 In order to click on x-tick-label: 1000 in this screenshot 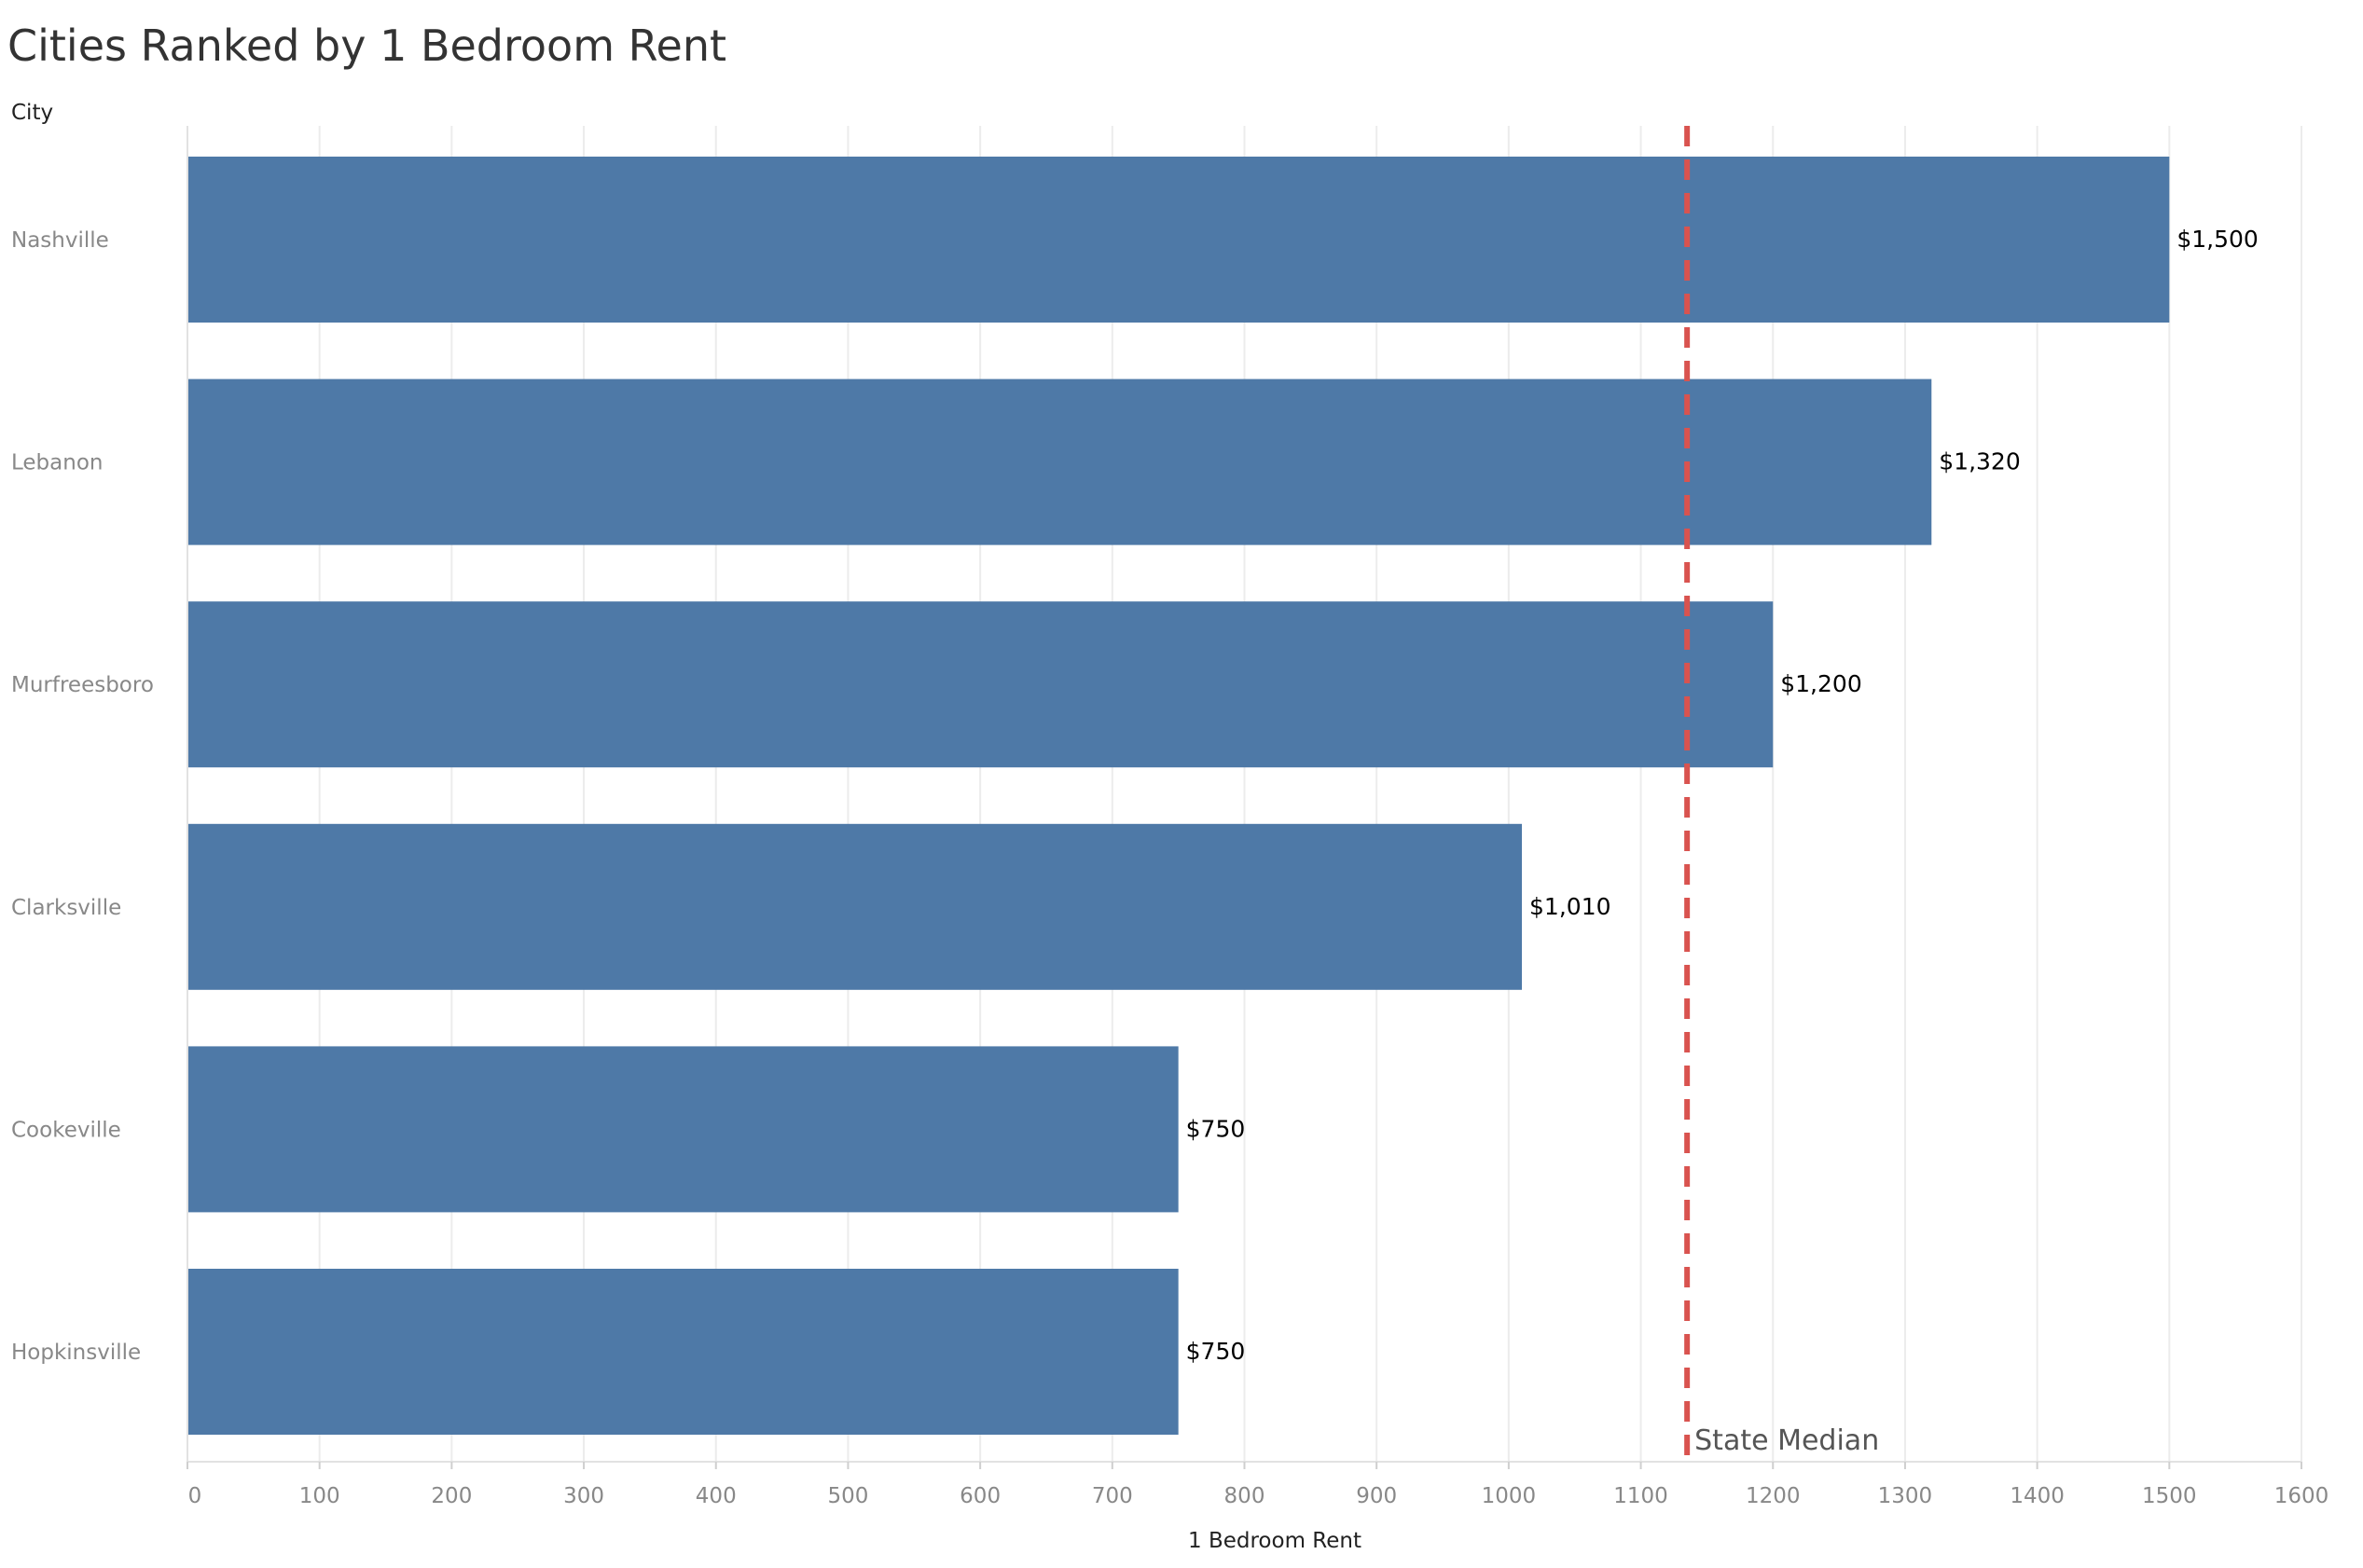, I will do `click(1509, 1496)`.